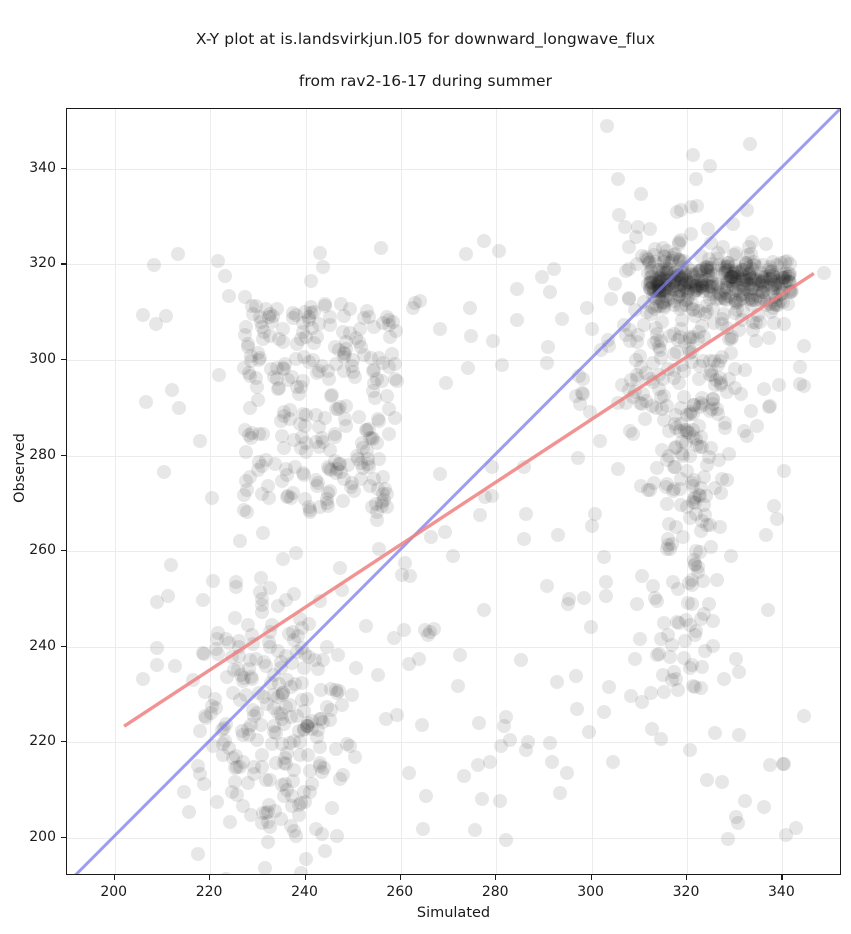  Describe the element at coordinates (400, 877) in the screenshot. I see `x-tick-mark` at that location.